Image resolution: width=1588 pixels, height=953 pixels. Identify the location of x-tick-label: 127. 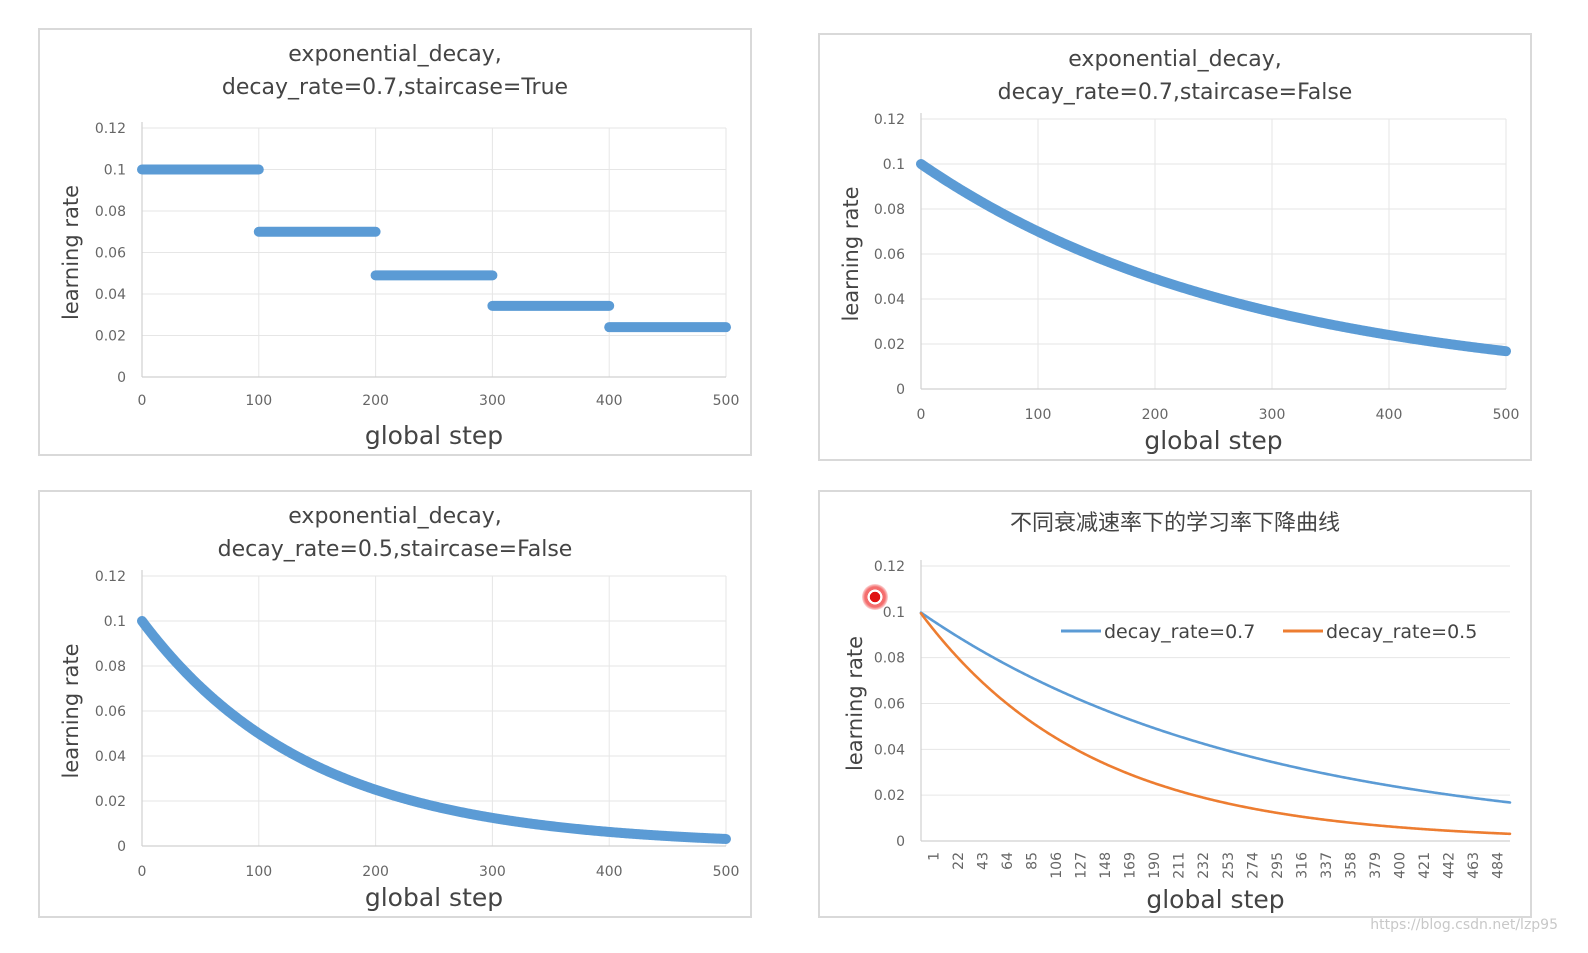
(1082, 865).